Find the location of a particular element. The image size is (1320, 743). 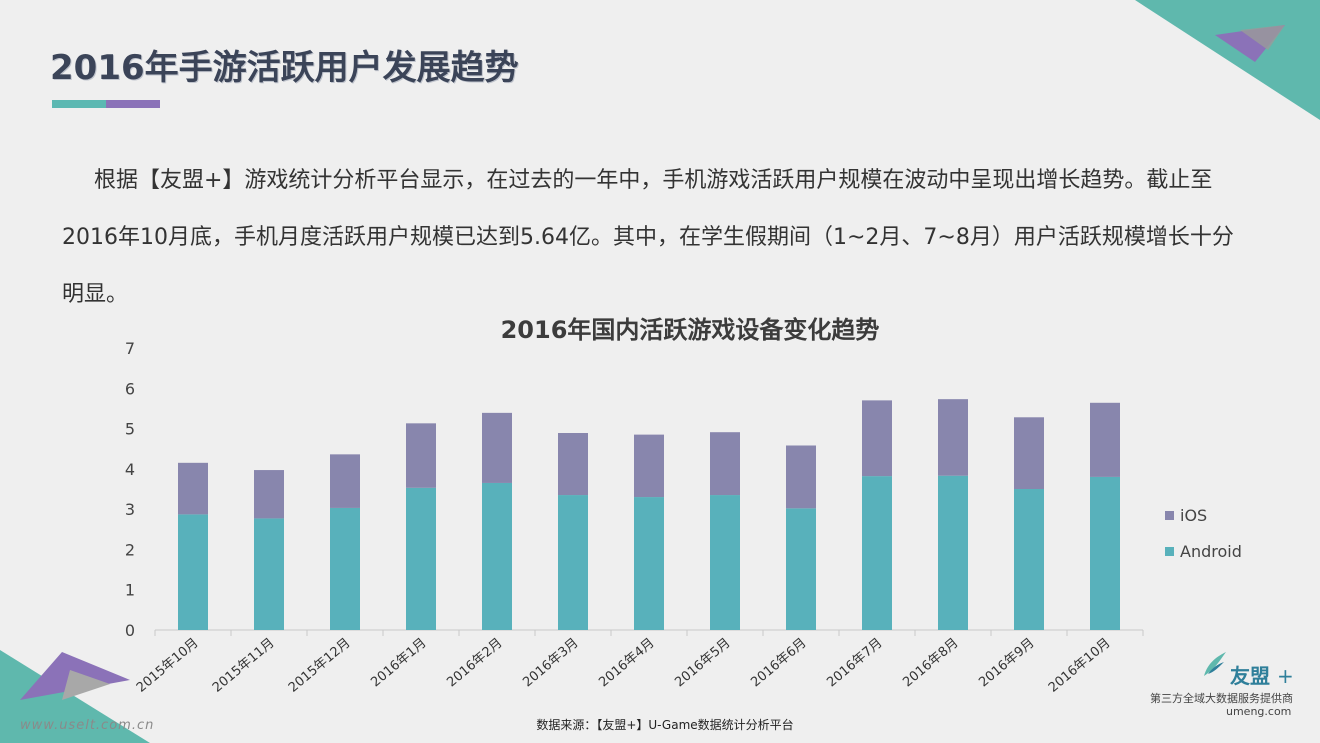

x-tick-label: 2015年10月 is located at coordinates (168, 666).